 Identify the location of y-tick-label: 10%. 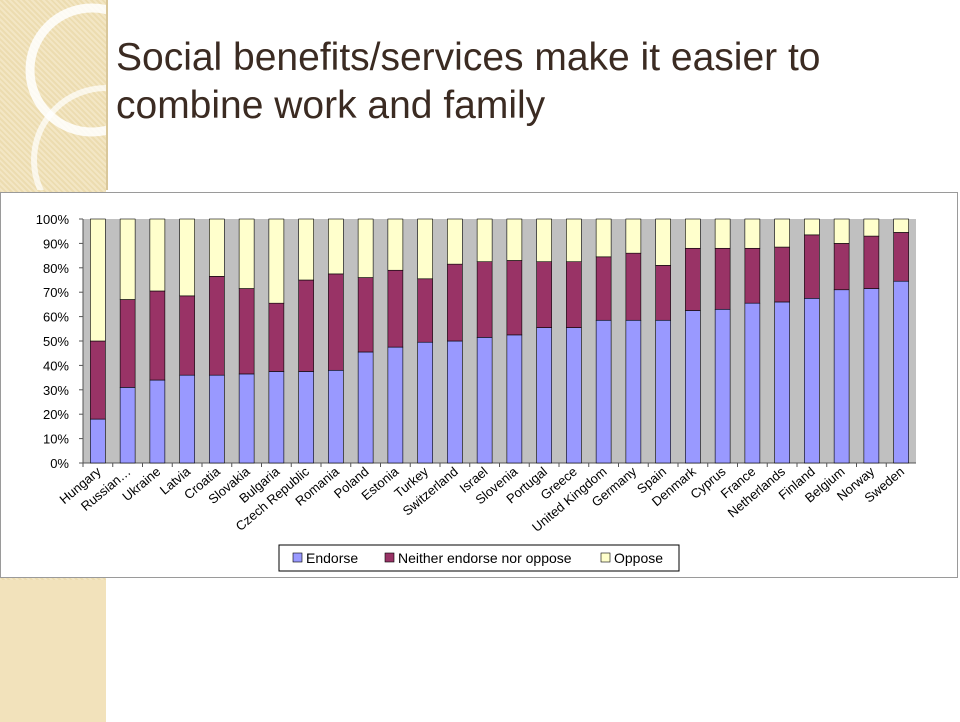
(56, 439).